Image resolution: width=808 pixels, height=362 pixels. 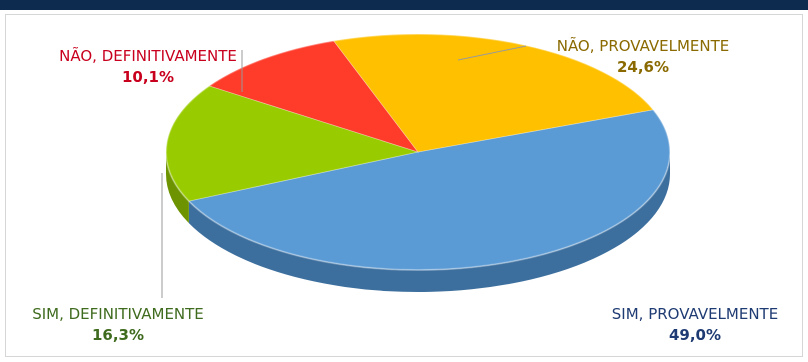 I want to click on label-value: 16,3%, so click(x=118, y=335).